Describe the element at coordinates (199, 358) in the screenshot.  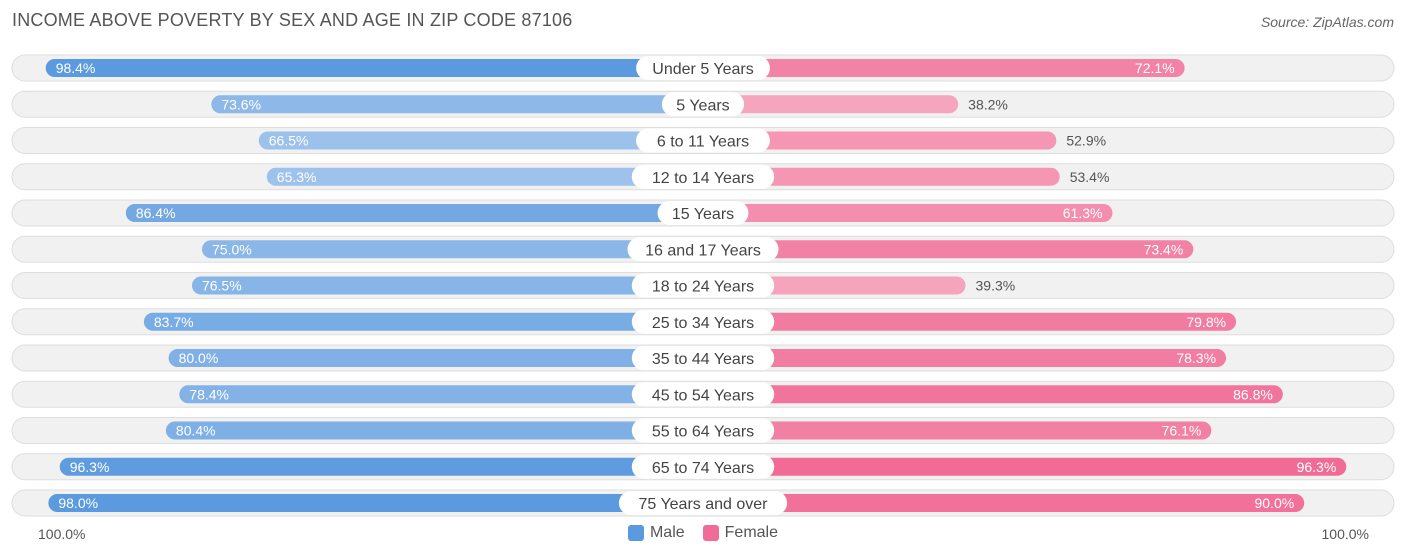
I see `male-value-label: 80.0%` at that location.